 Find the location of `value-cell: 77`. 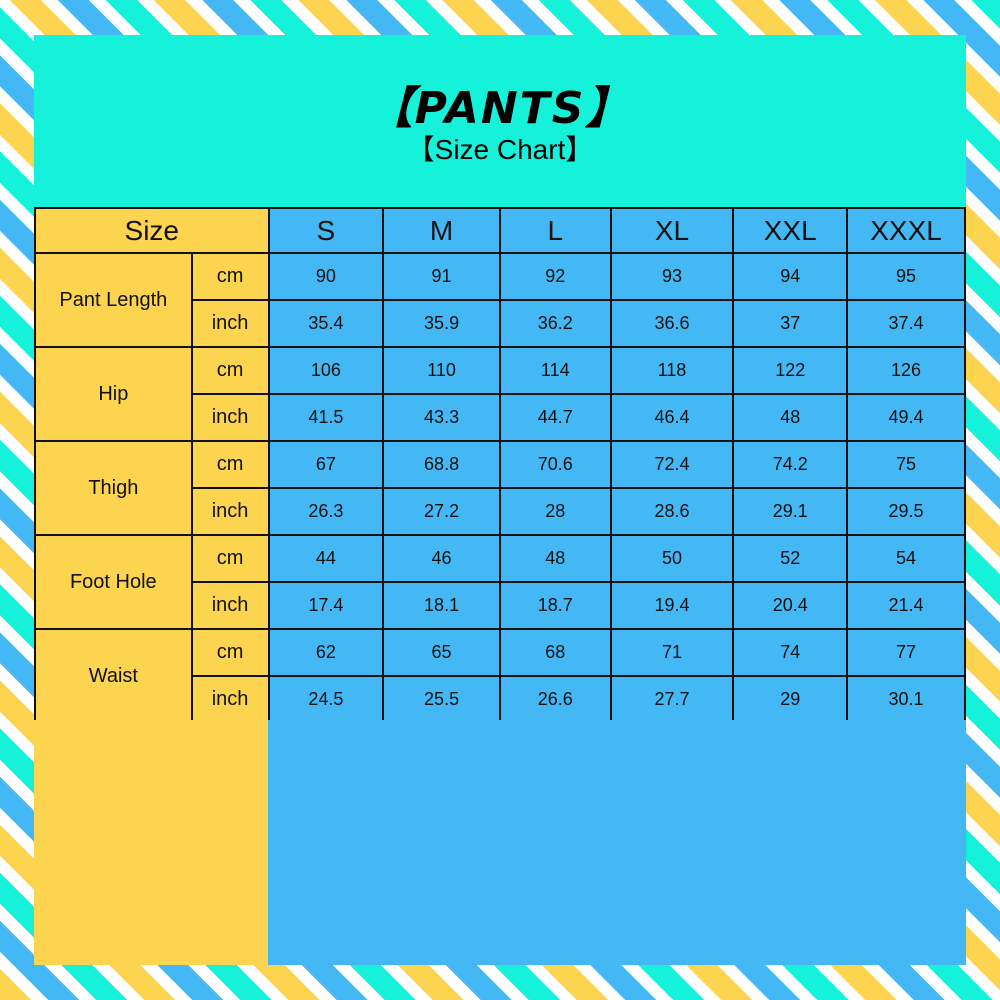

value-cell: 77 is located at coordinates (906, 652).